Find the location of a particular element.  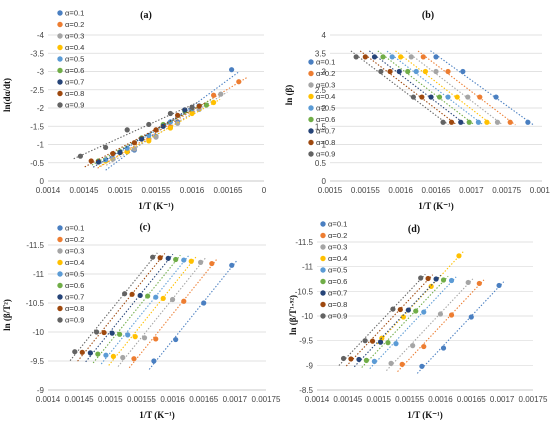

series-α=0.7 is located at coordinates (397, 321).